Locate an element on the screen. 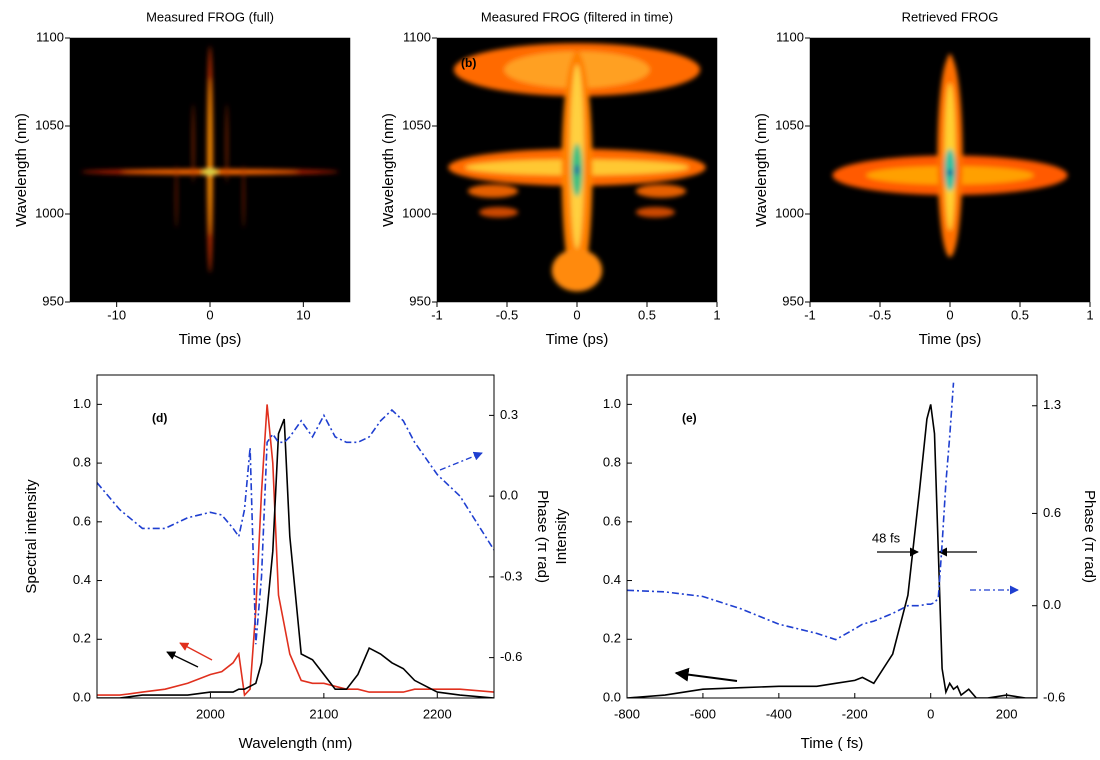  y-tick-label: 0.2 is located at coordinates (612, 638).